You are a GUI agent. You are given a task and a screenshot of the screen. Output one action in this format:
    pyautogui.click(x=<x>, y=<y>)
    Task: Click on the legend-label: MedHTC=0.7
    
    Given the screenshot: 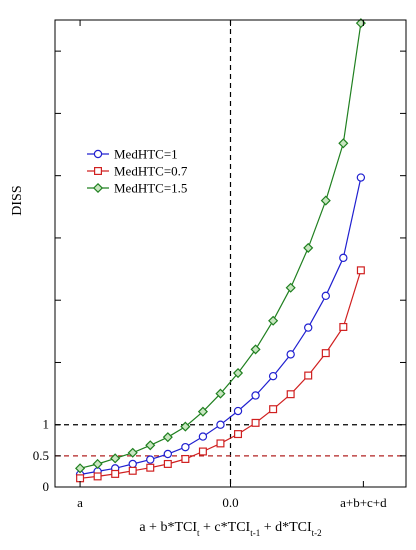 What is the action you would take?
    pyautogui.click(x=151, y=171)
    